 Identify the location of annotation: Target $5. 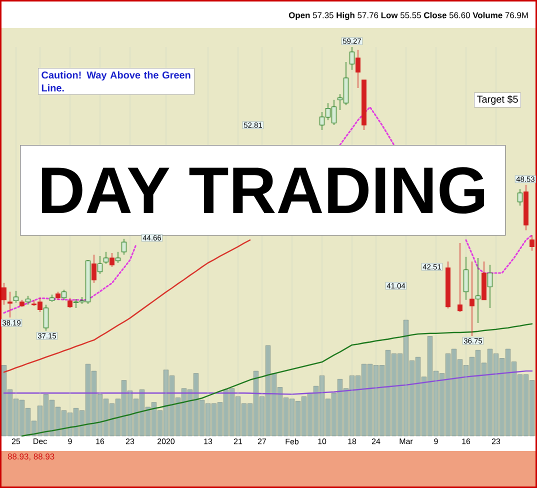
(497, 100).